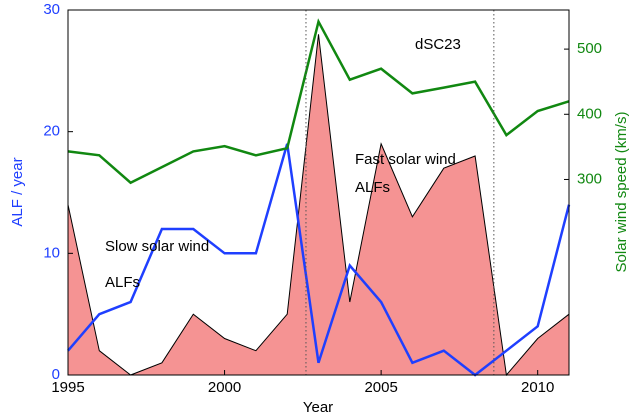 The image size is (636, 419). I want to click on y2-tick-label: 500, so click(589, 48).